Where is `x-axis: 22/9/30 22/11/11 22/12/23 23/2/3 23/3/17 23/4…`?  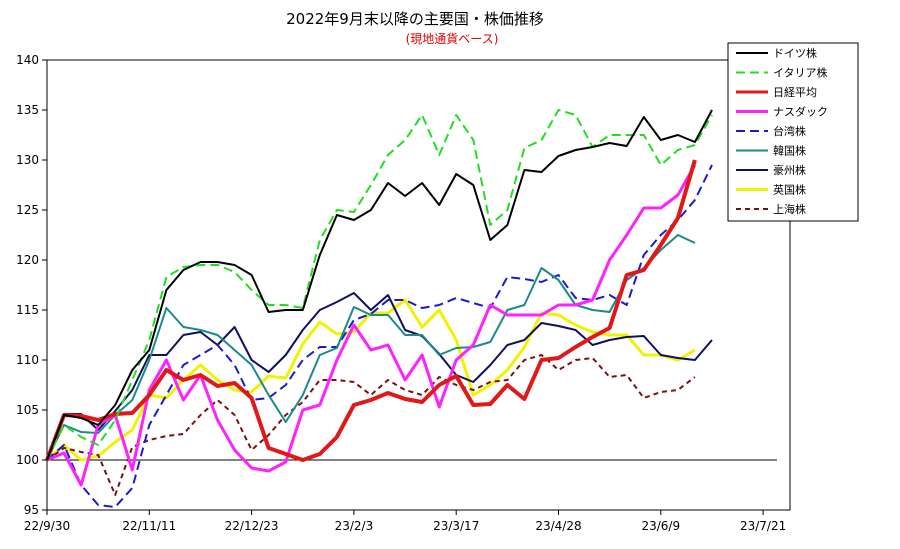 x-axis: 22/9/30 22/11/11 22/12/23 23/2/3 23/3/17 23/4… is located at coordinates (405, 521).